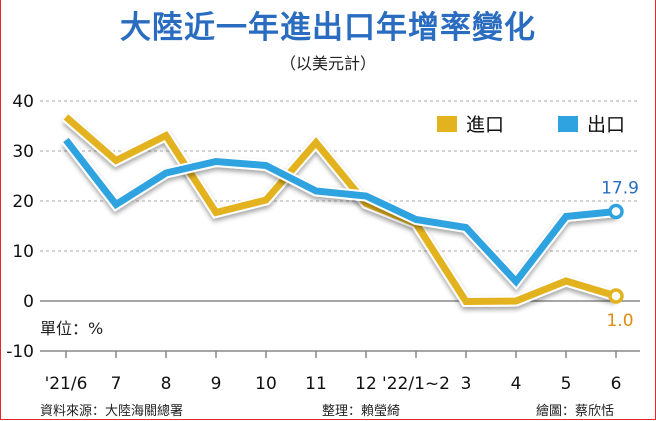  Describe the element at coordinates (516, 384) in the screenshot. I see `x-tick-label: 4` at that location.